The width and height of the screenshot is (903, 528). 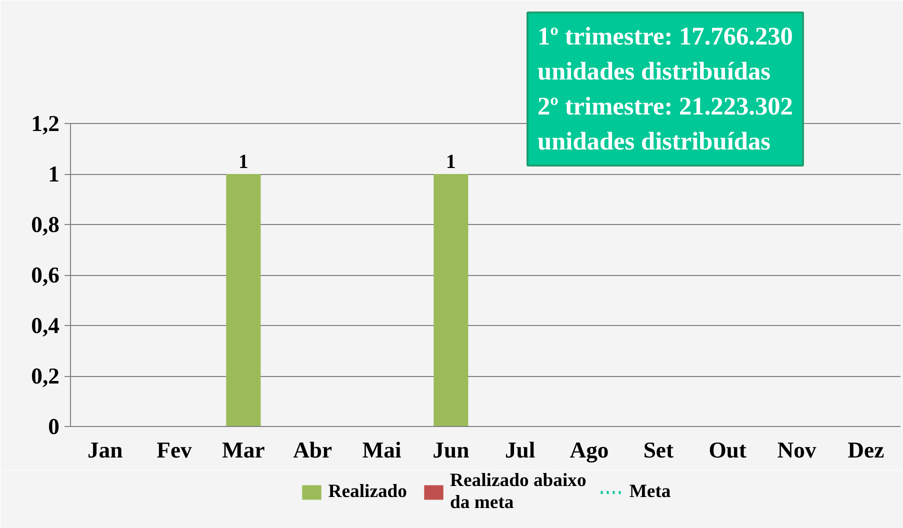 What do you see at coordinates (866, 450) in the screenshot?
I see `x-tick-label: Dez` at bounding box center [866, 450].